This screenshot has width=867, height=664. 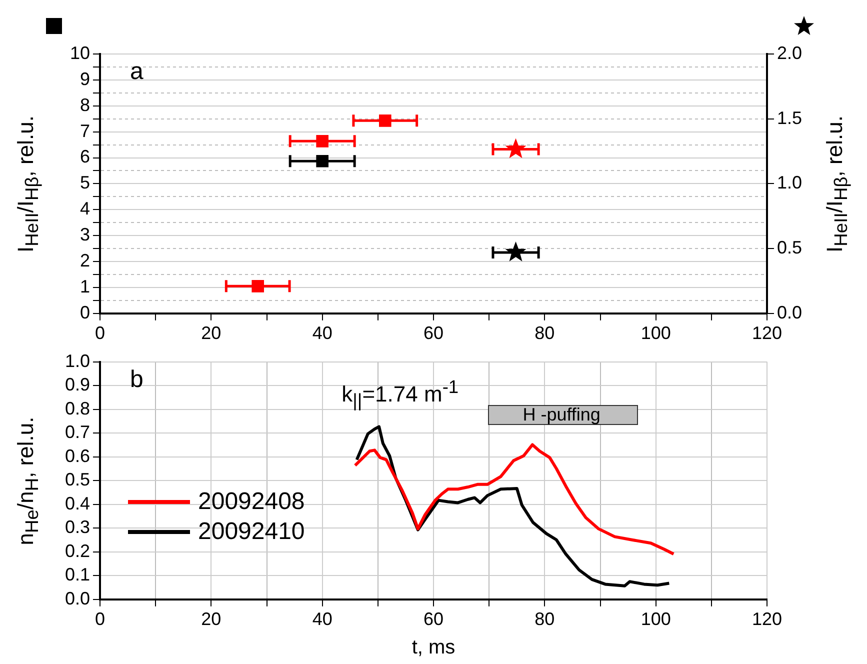 What do you see at coordinates (80, 52) in the screenshot?
I see `y-tick-label: 10` at bounding box center [80, 52].